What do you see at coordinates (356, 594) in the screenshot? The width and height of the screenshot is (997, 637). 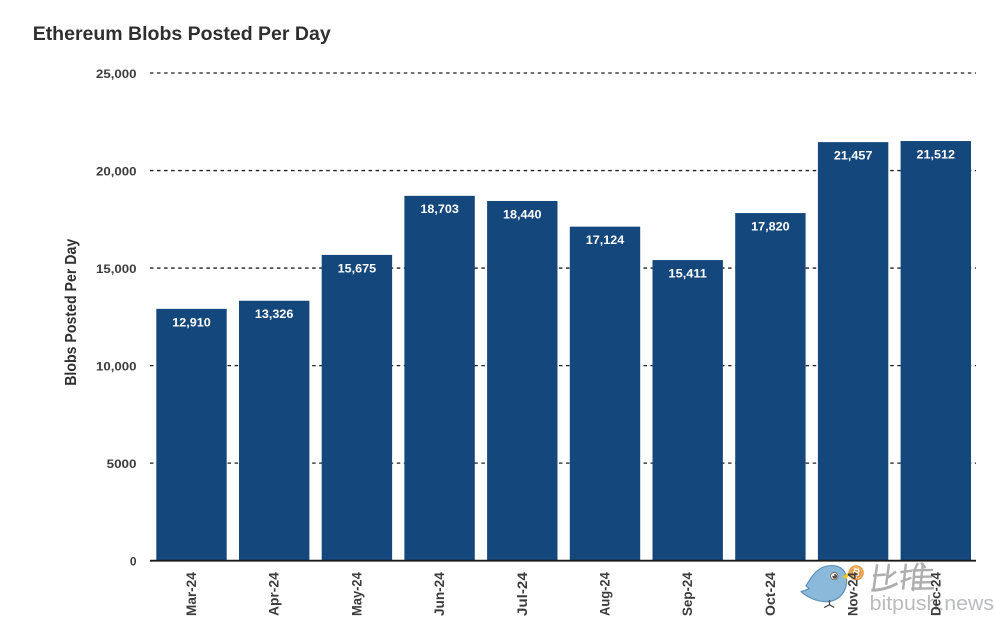 I see `svg-text: May-24` at bounding box center [356, 594].